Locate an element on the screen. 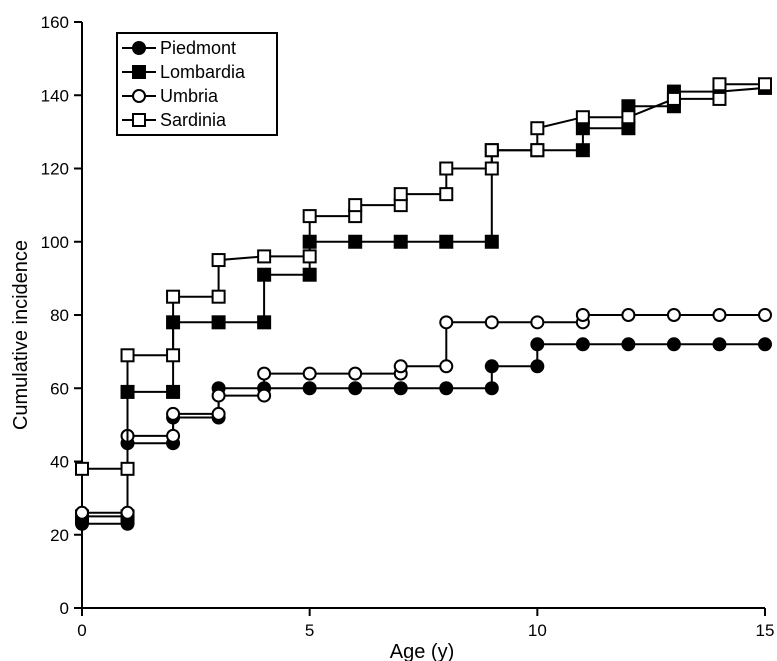 Image resolution: width=777 pixels, height=661 pixels. legend-label-sardinia: Sardinia is located at coordinates (193, 120).